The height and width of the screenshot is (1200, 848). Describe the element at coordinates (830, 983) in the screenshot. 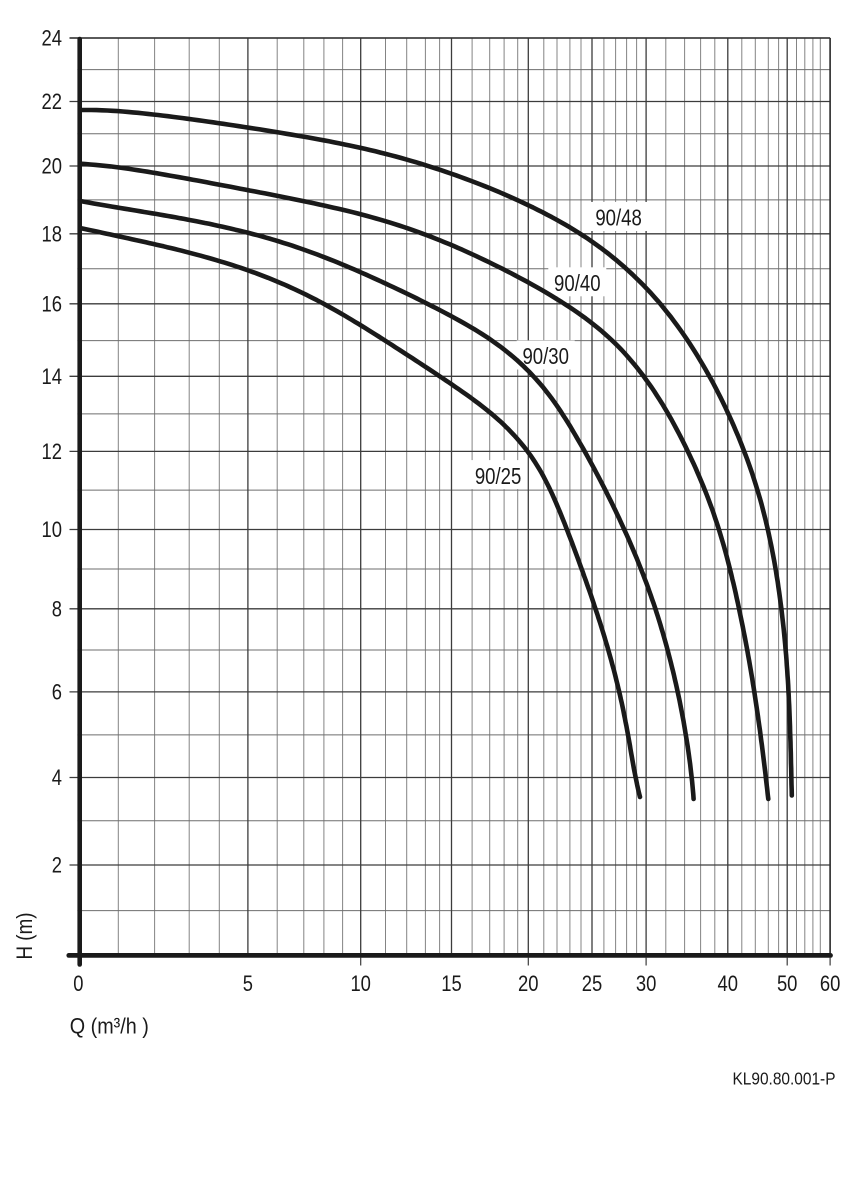

I see `svg-text: 60` at that location.